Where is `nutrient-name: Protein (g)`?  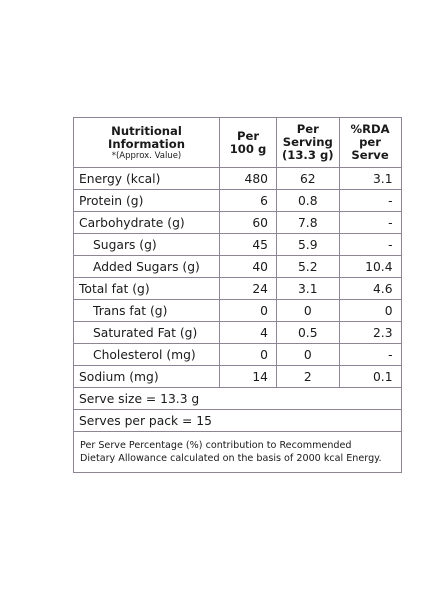
nutrient-name: Protein (g) is located at coordinates (146, 200).